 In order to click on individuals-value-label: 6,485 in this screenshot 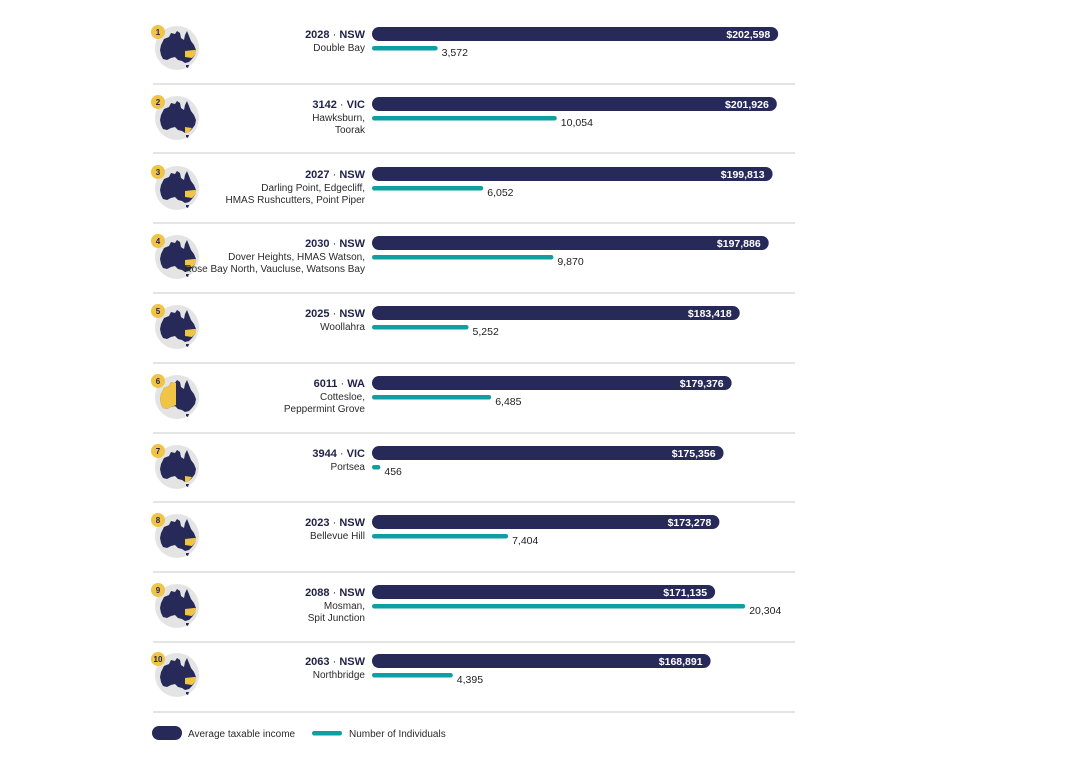, I will do `click(508, 402)`.